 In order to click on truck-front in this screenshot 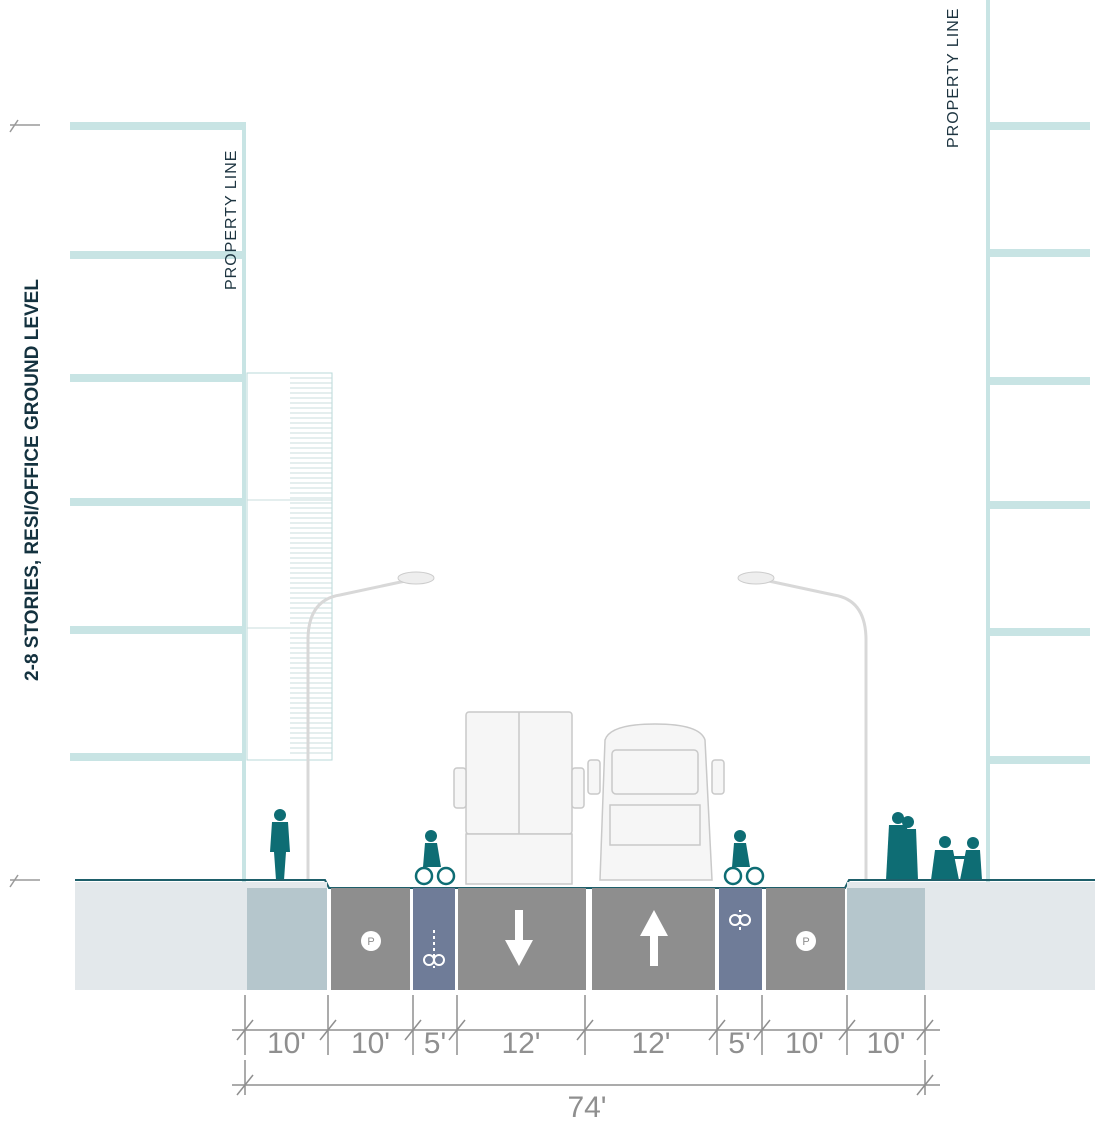, I will do `click(656, 802)`.